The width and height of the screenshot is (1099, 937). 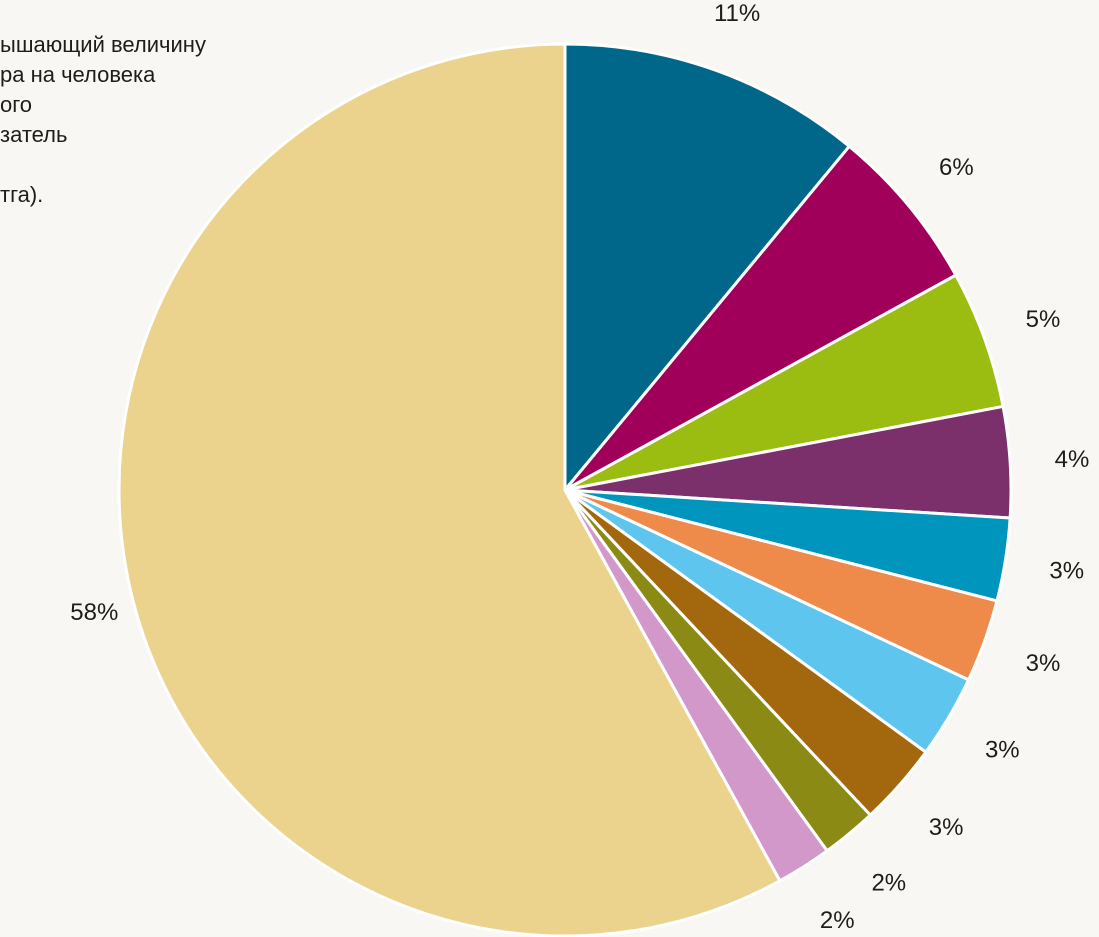 What do you see at coordinates (1043, 319) in the screenshot?
I see `slice-label: 5%` at bounding box center [1043, 319].